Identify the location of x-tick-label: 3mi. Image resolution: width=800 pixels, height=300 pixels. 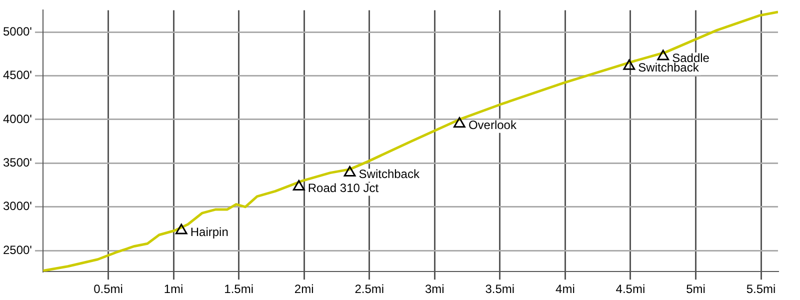
(434, 289).